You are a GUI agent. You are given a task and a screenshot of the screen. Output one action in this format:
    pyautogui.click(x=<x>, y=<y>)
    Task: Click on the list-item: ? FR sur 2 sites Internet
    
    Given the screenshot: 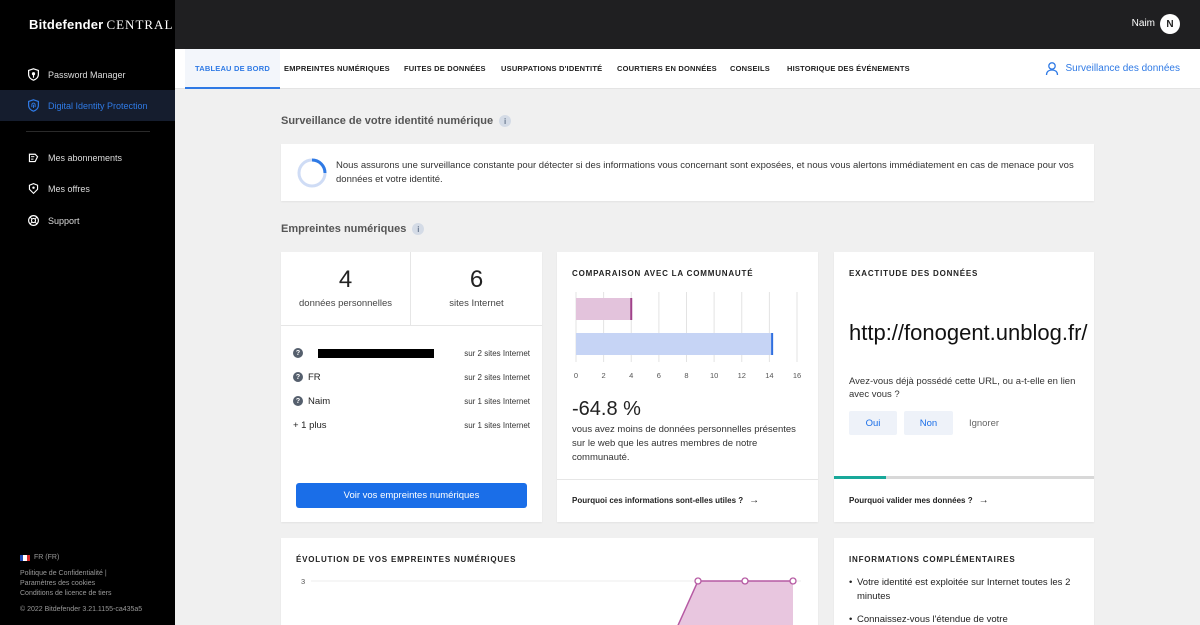 What is the action you would take?
    pyautogui.click(x=411, y=377)
    